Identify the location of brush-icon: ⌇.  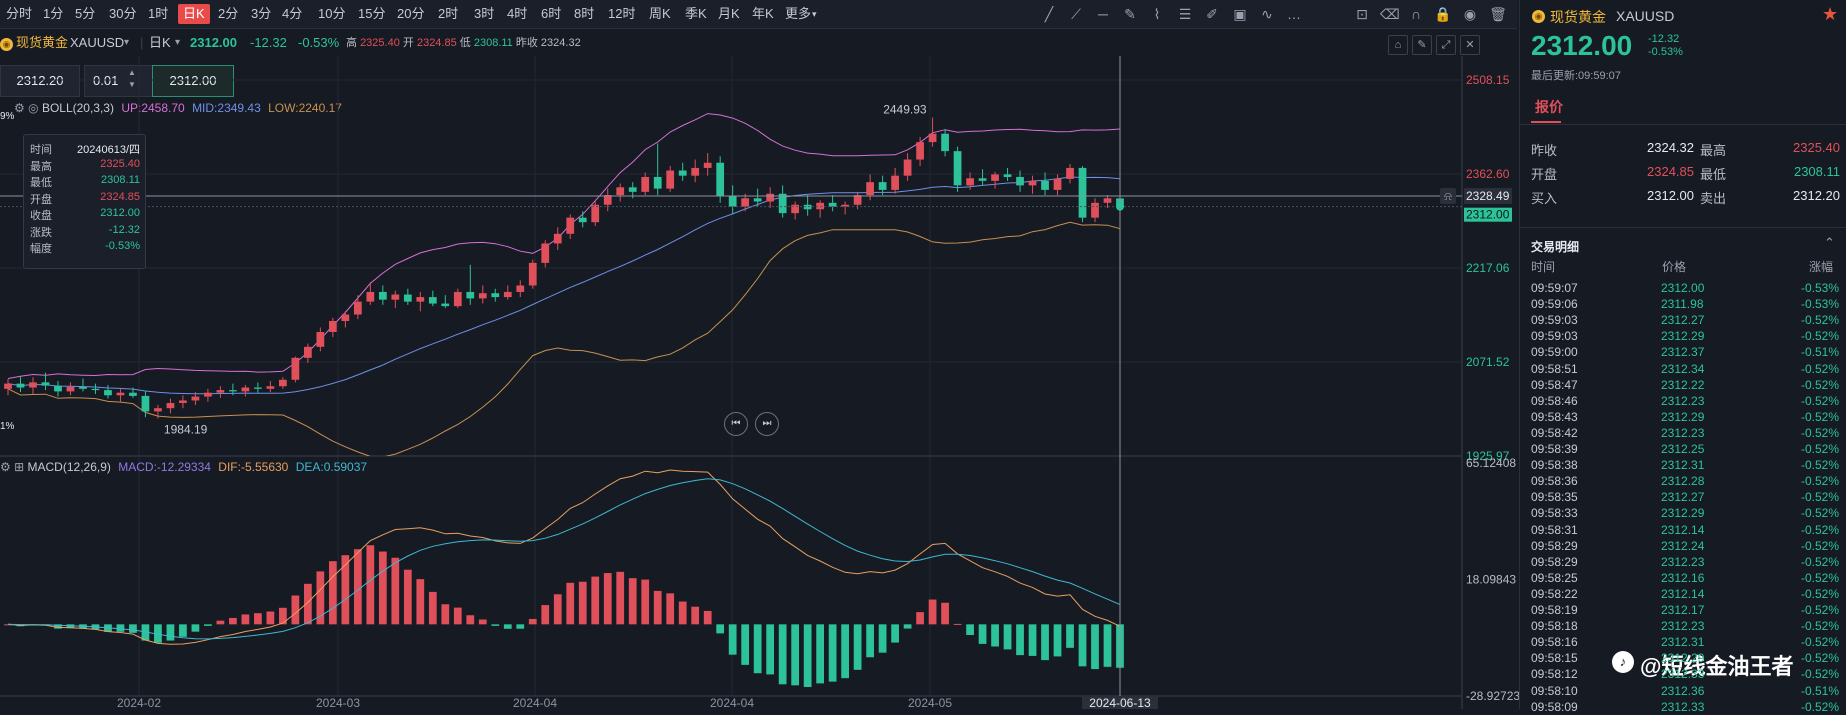
(1157, 14).